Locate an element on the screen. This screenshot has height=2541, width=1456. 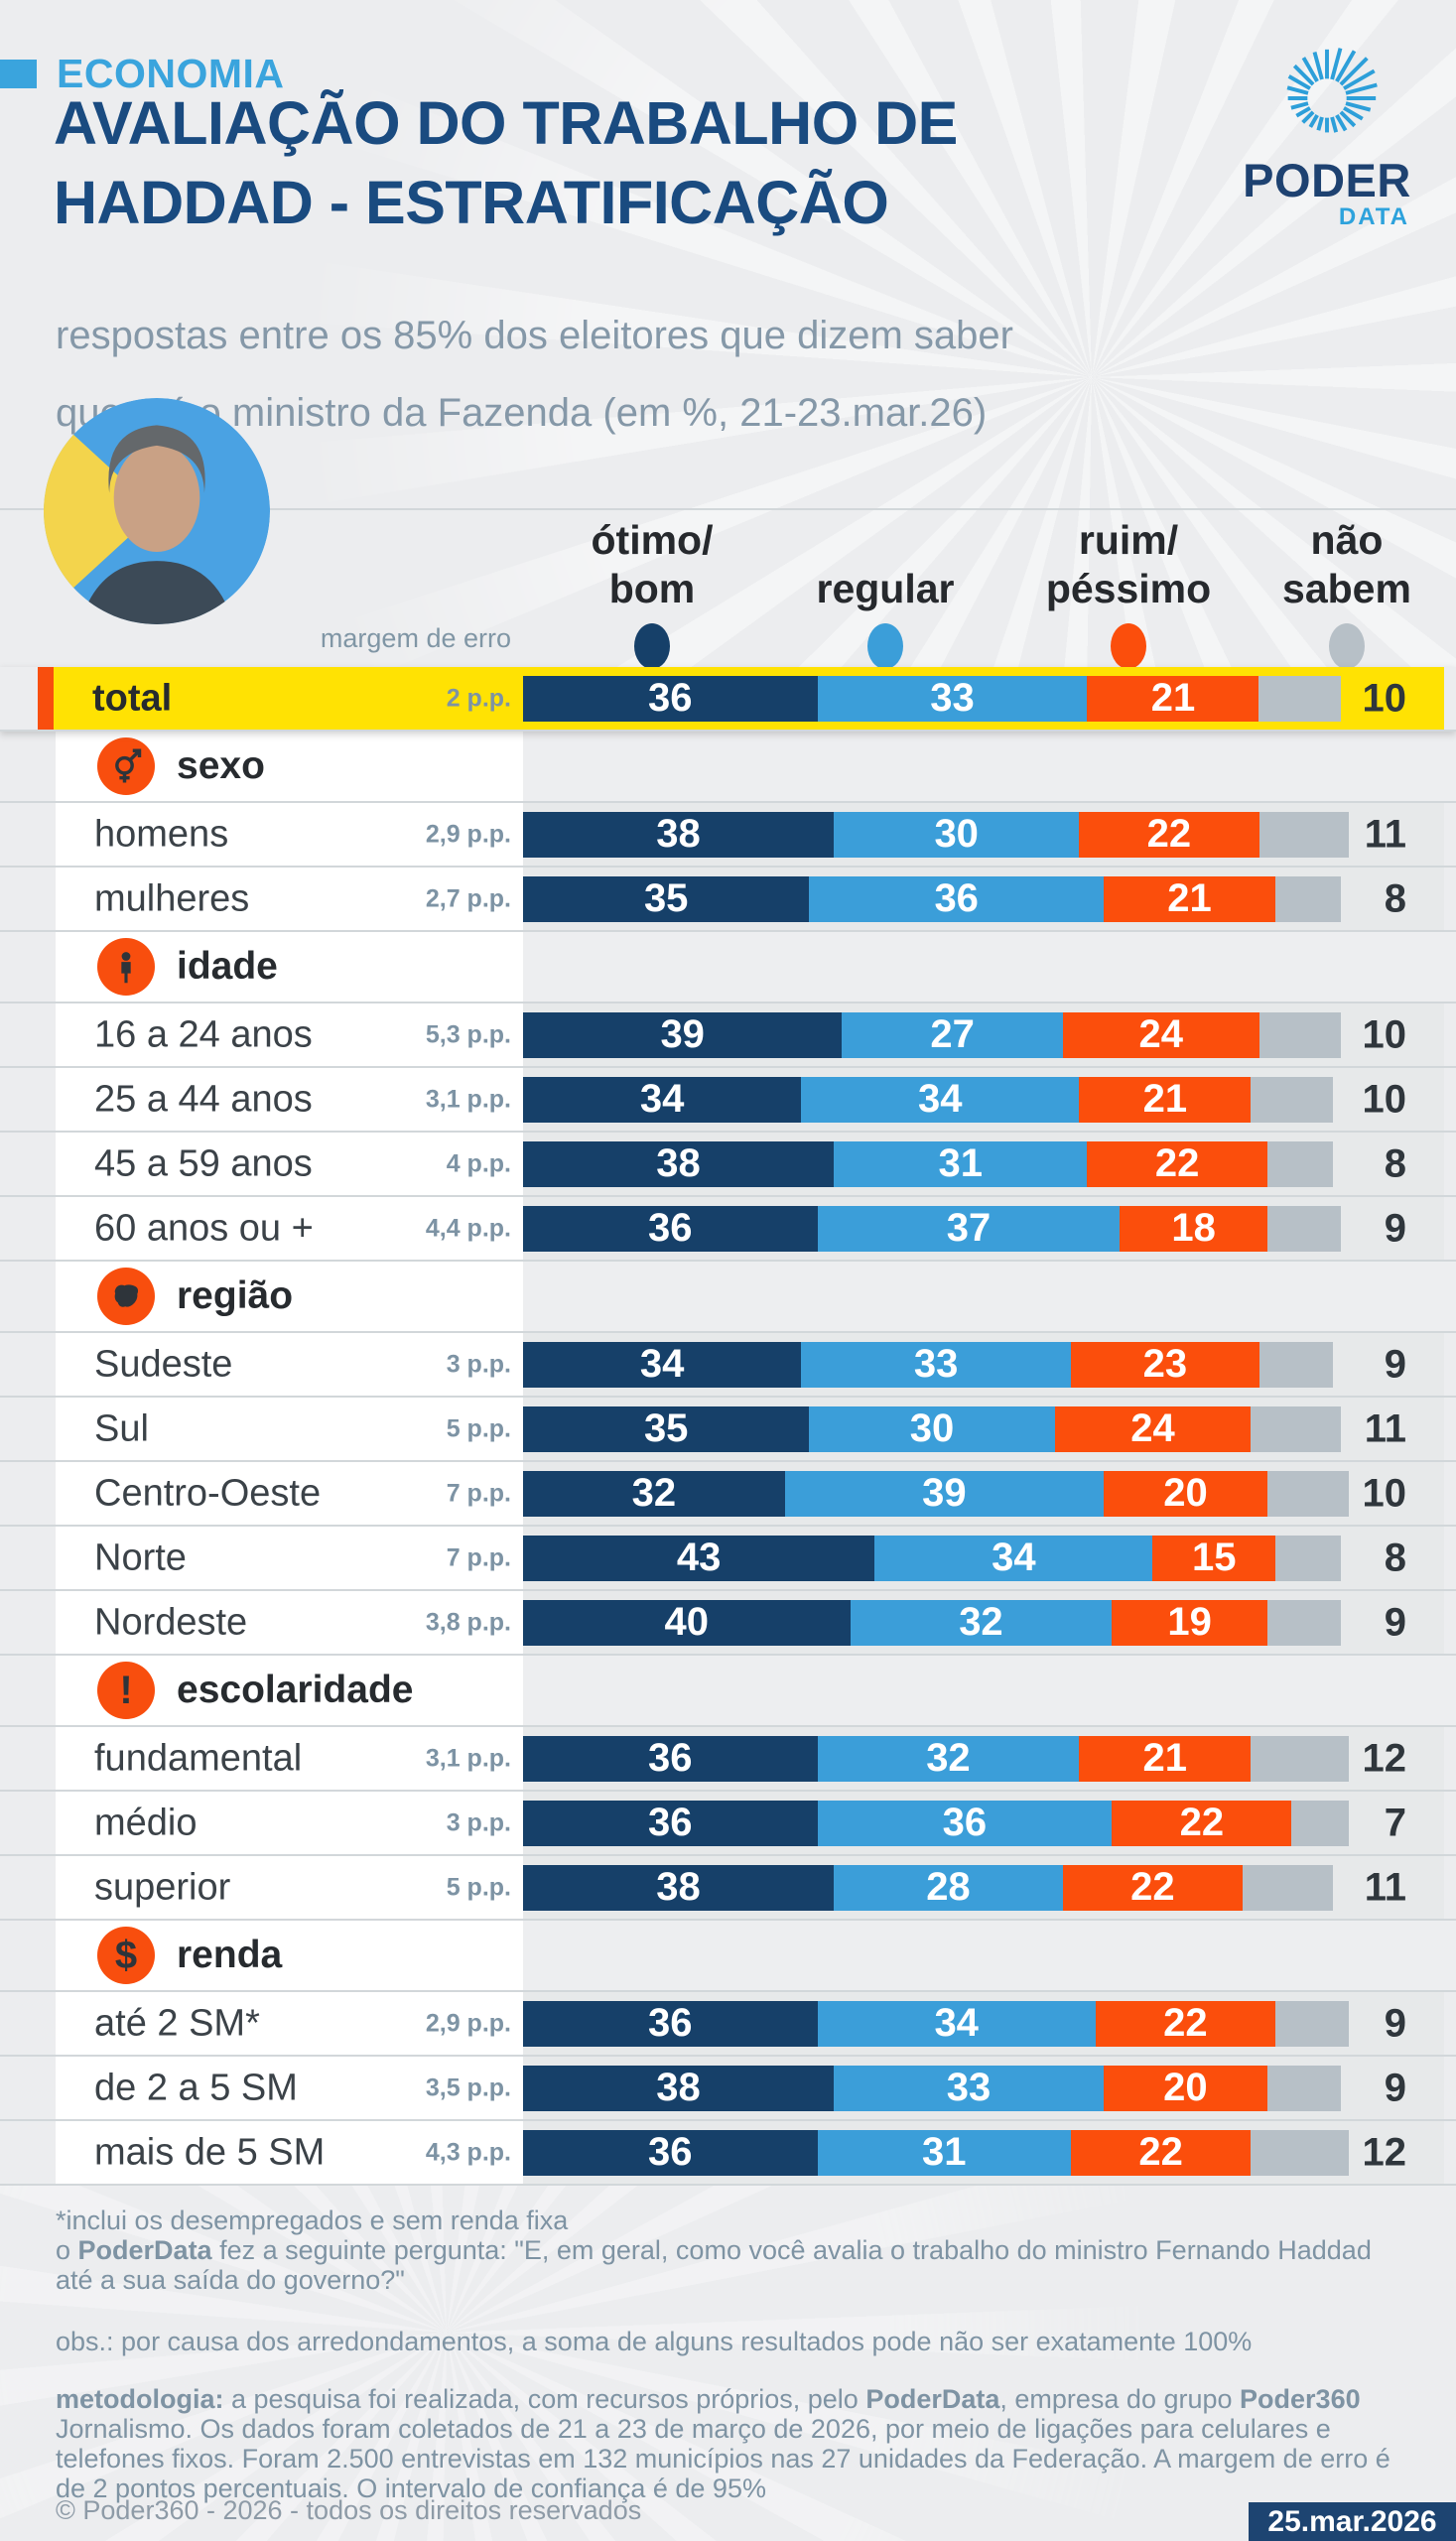
value-nao-sabem: 12 is located at coordinates (1384, 1758).